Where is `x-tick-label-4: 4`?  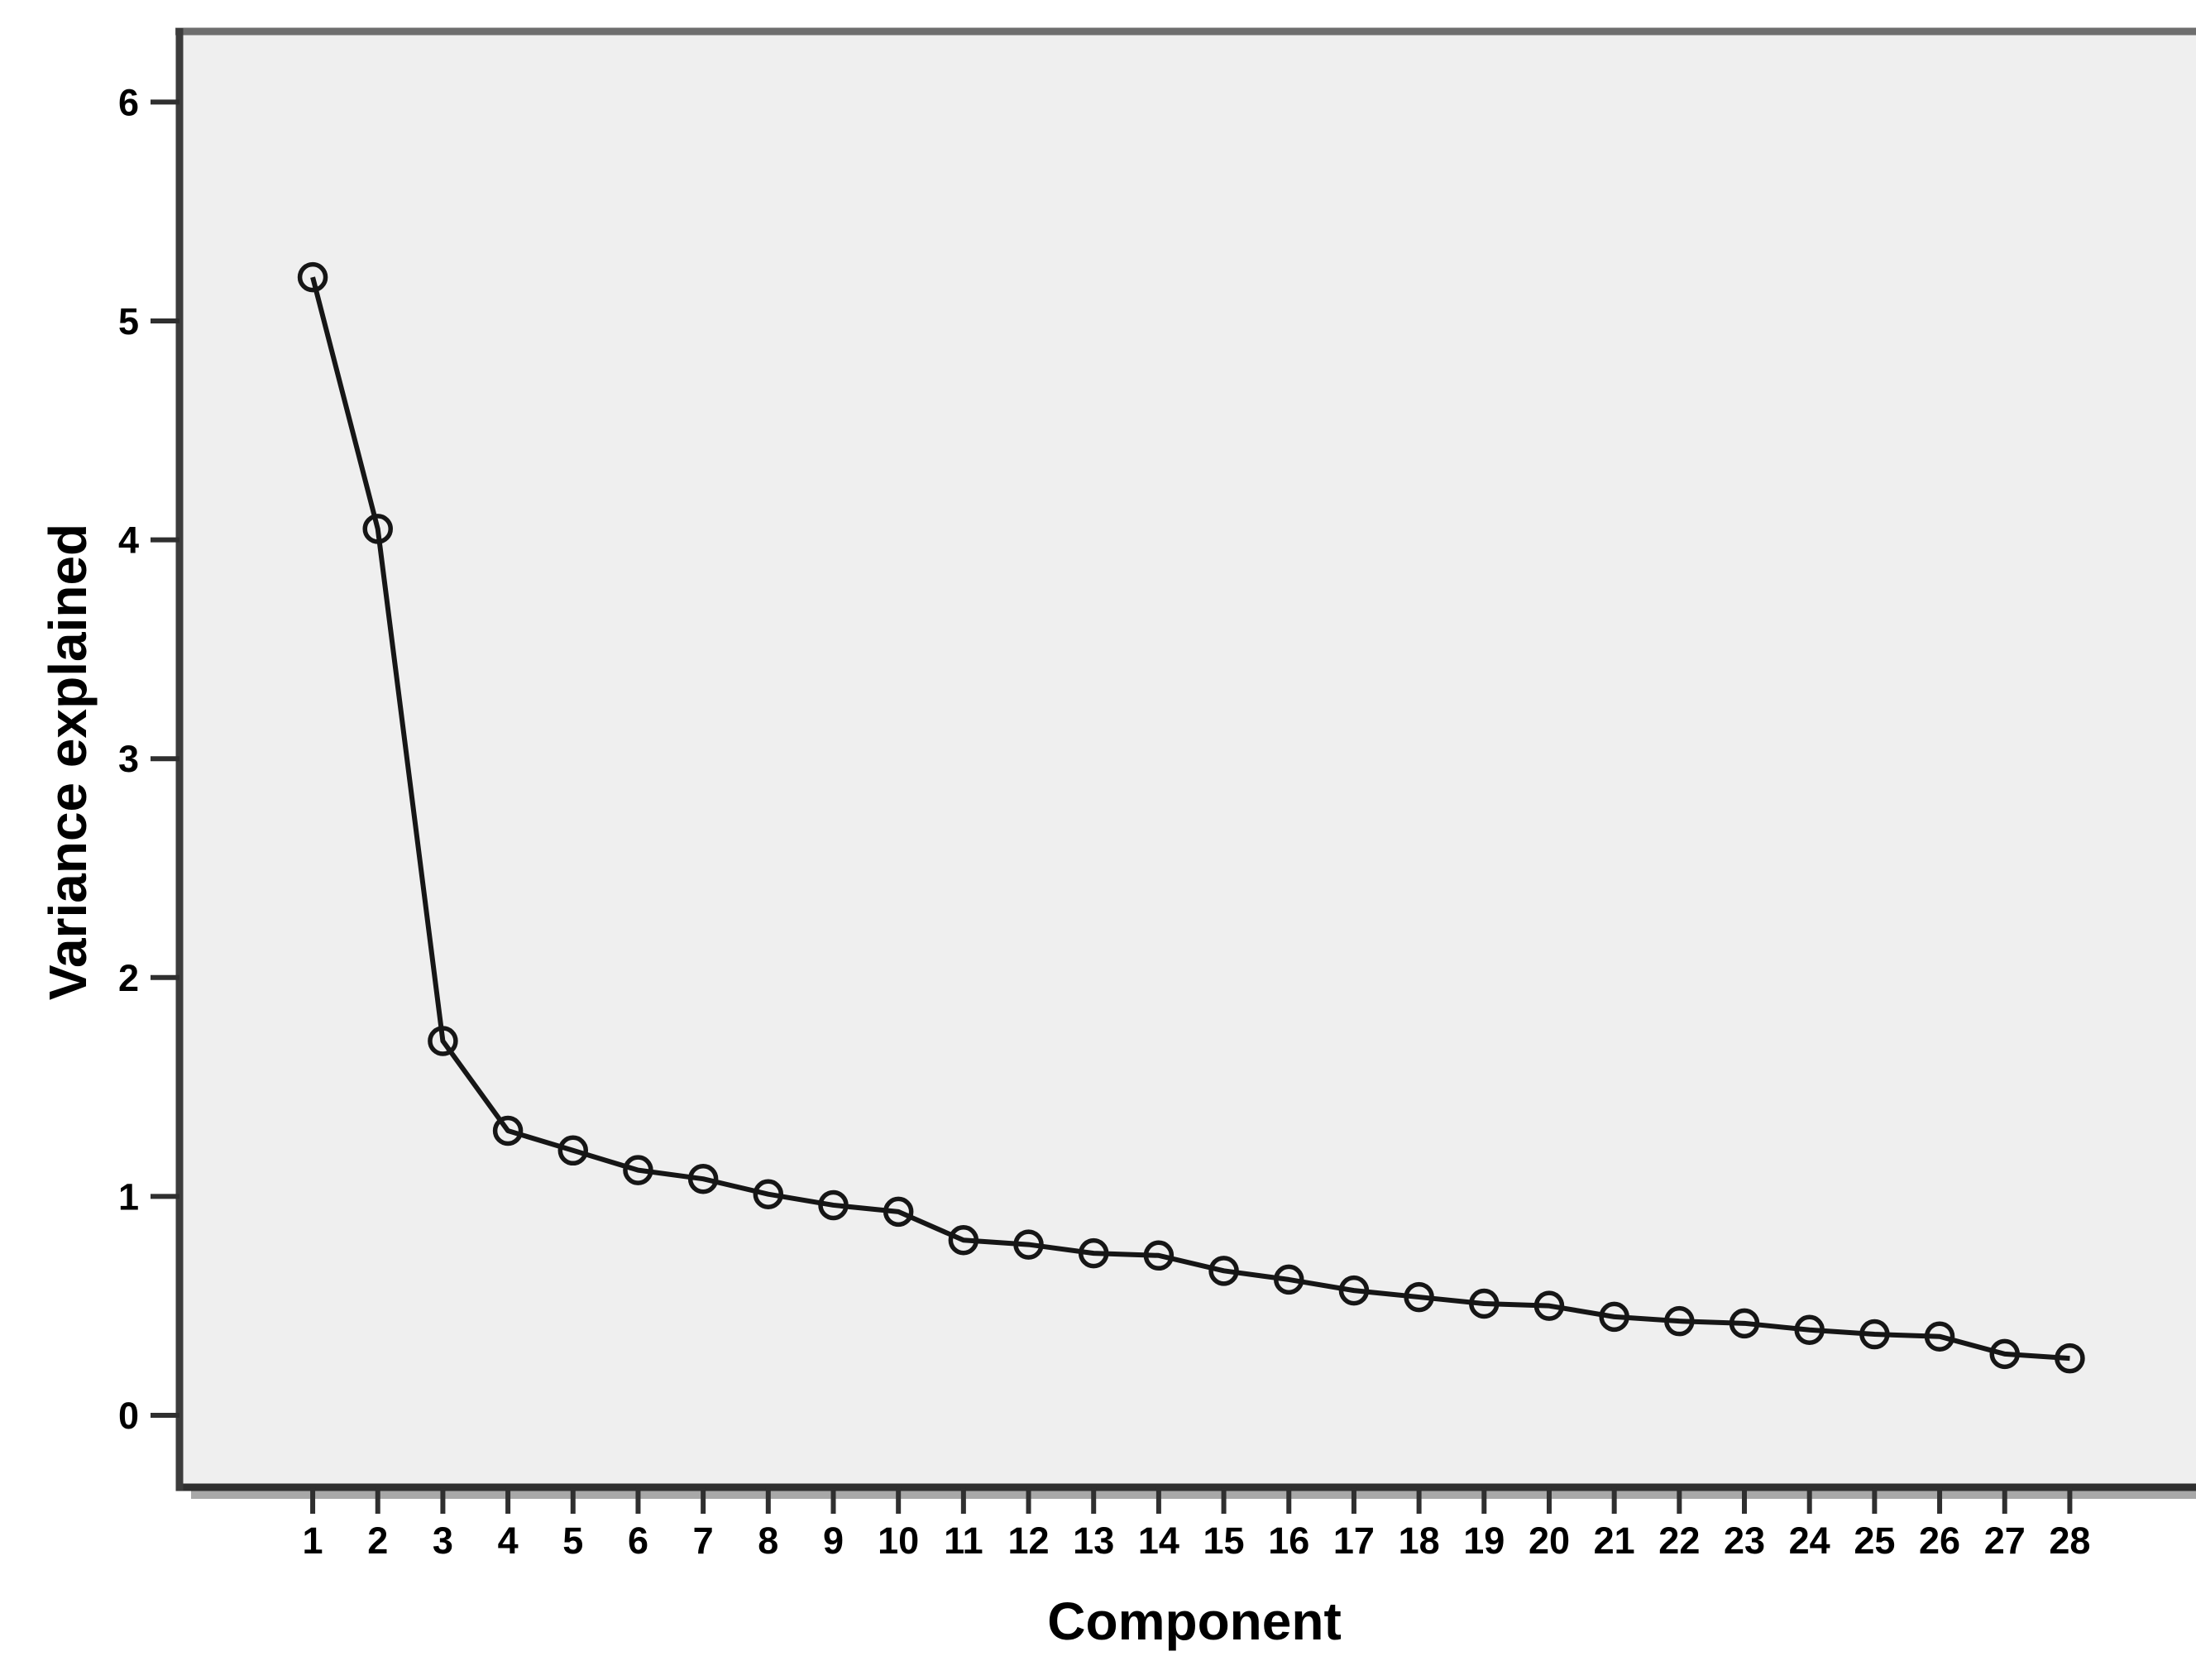
x-tick-label-4: 4 is located at coordinates (508, 1541).